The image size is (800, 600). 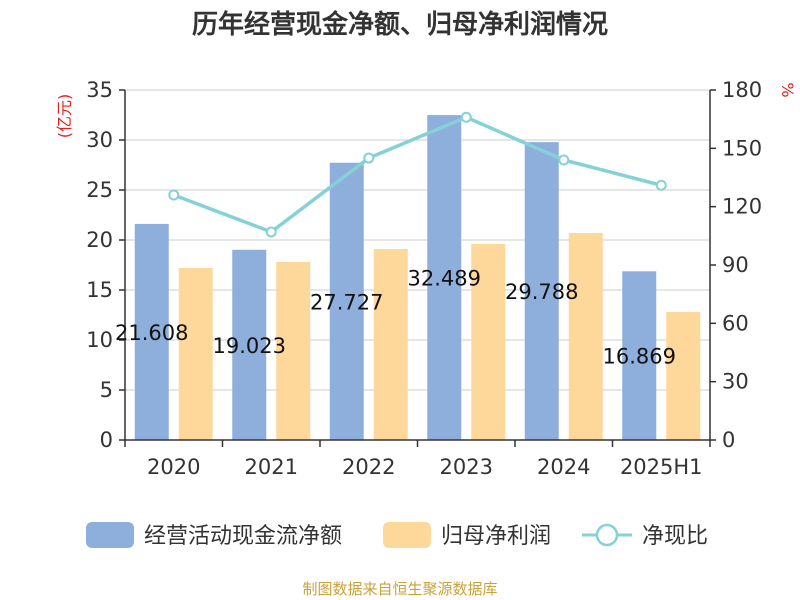 I want to click on chart-title: 历年经营现金净额、归母净利润情况, so click(x=399, y=25).